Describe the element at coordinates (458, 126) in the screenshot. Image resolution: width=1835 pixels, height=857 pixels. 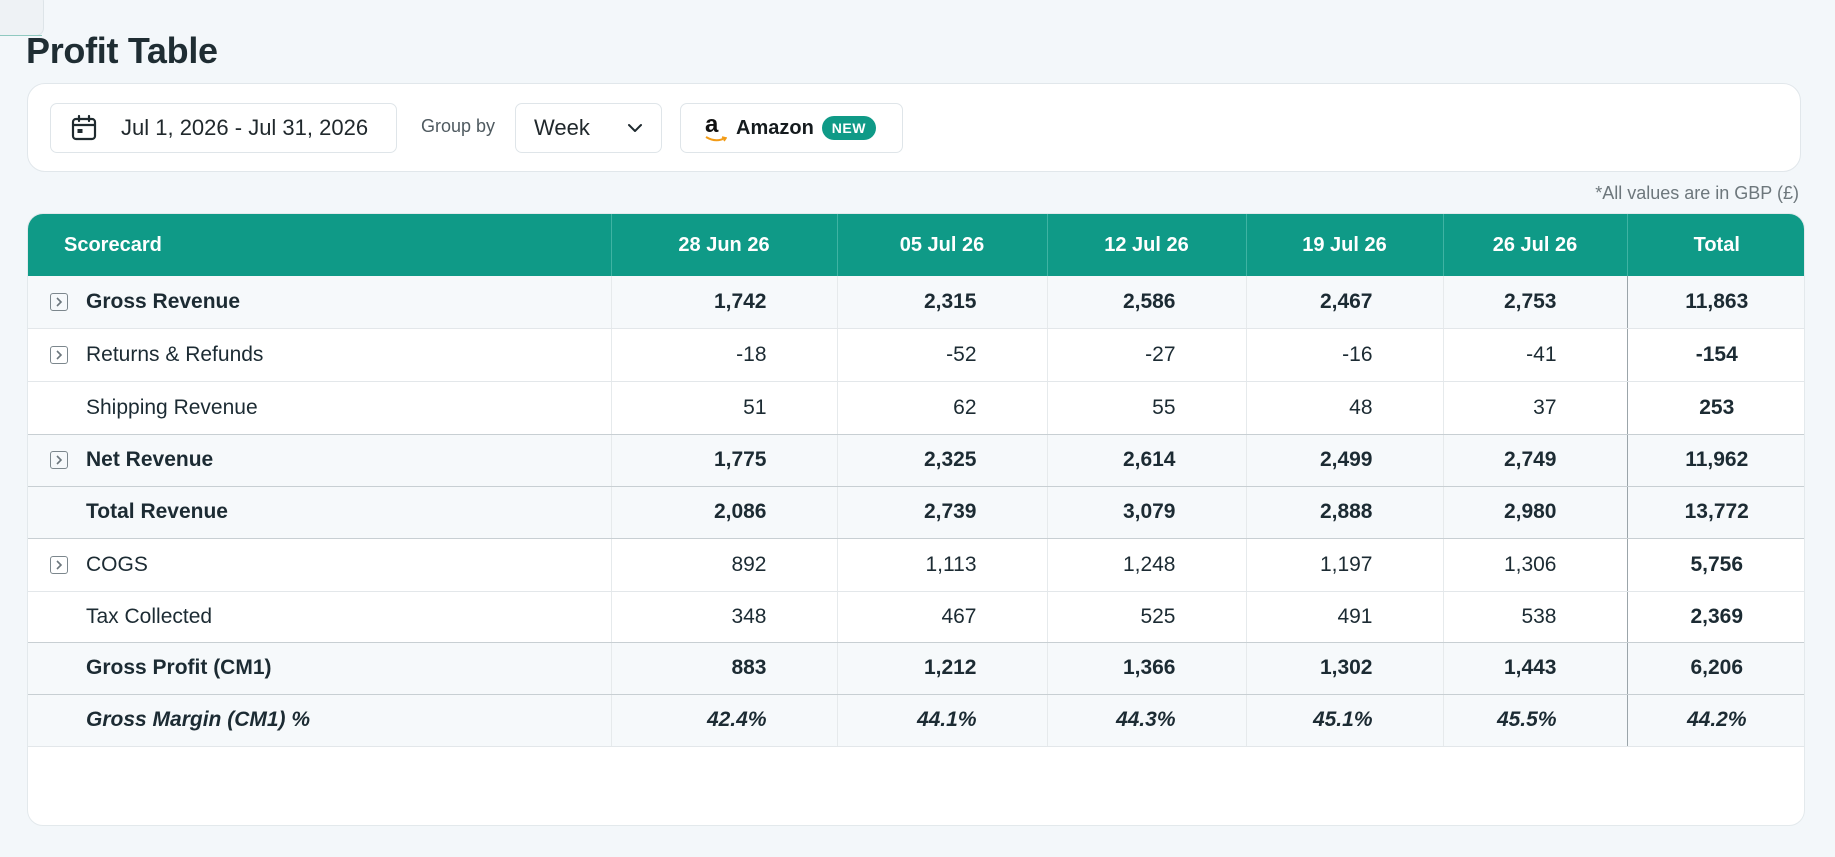
I see `group-by-label: Group by` at that location.